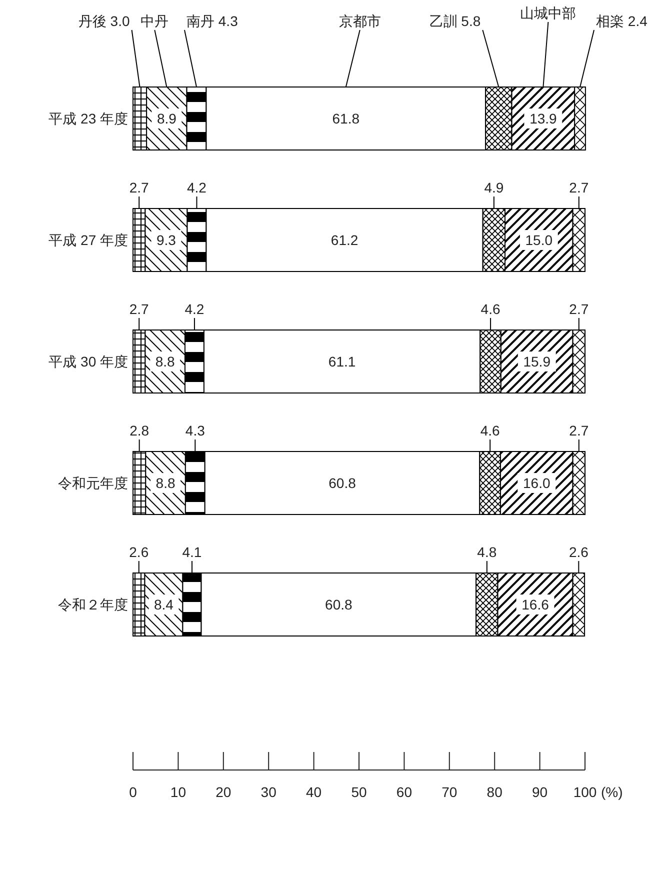 The width and height of the screenshot is (656, 886). Describe the element at coordinates (585, 792) in the screenshot. I see `x-tick-label: 100` at that location.